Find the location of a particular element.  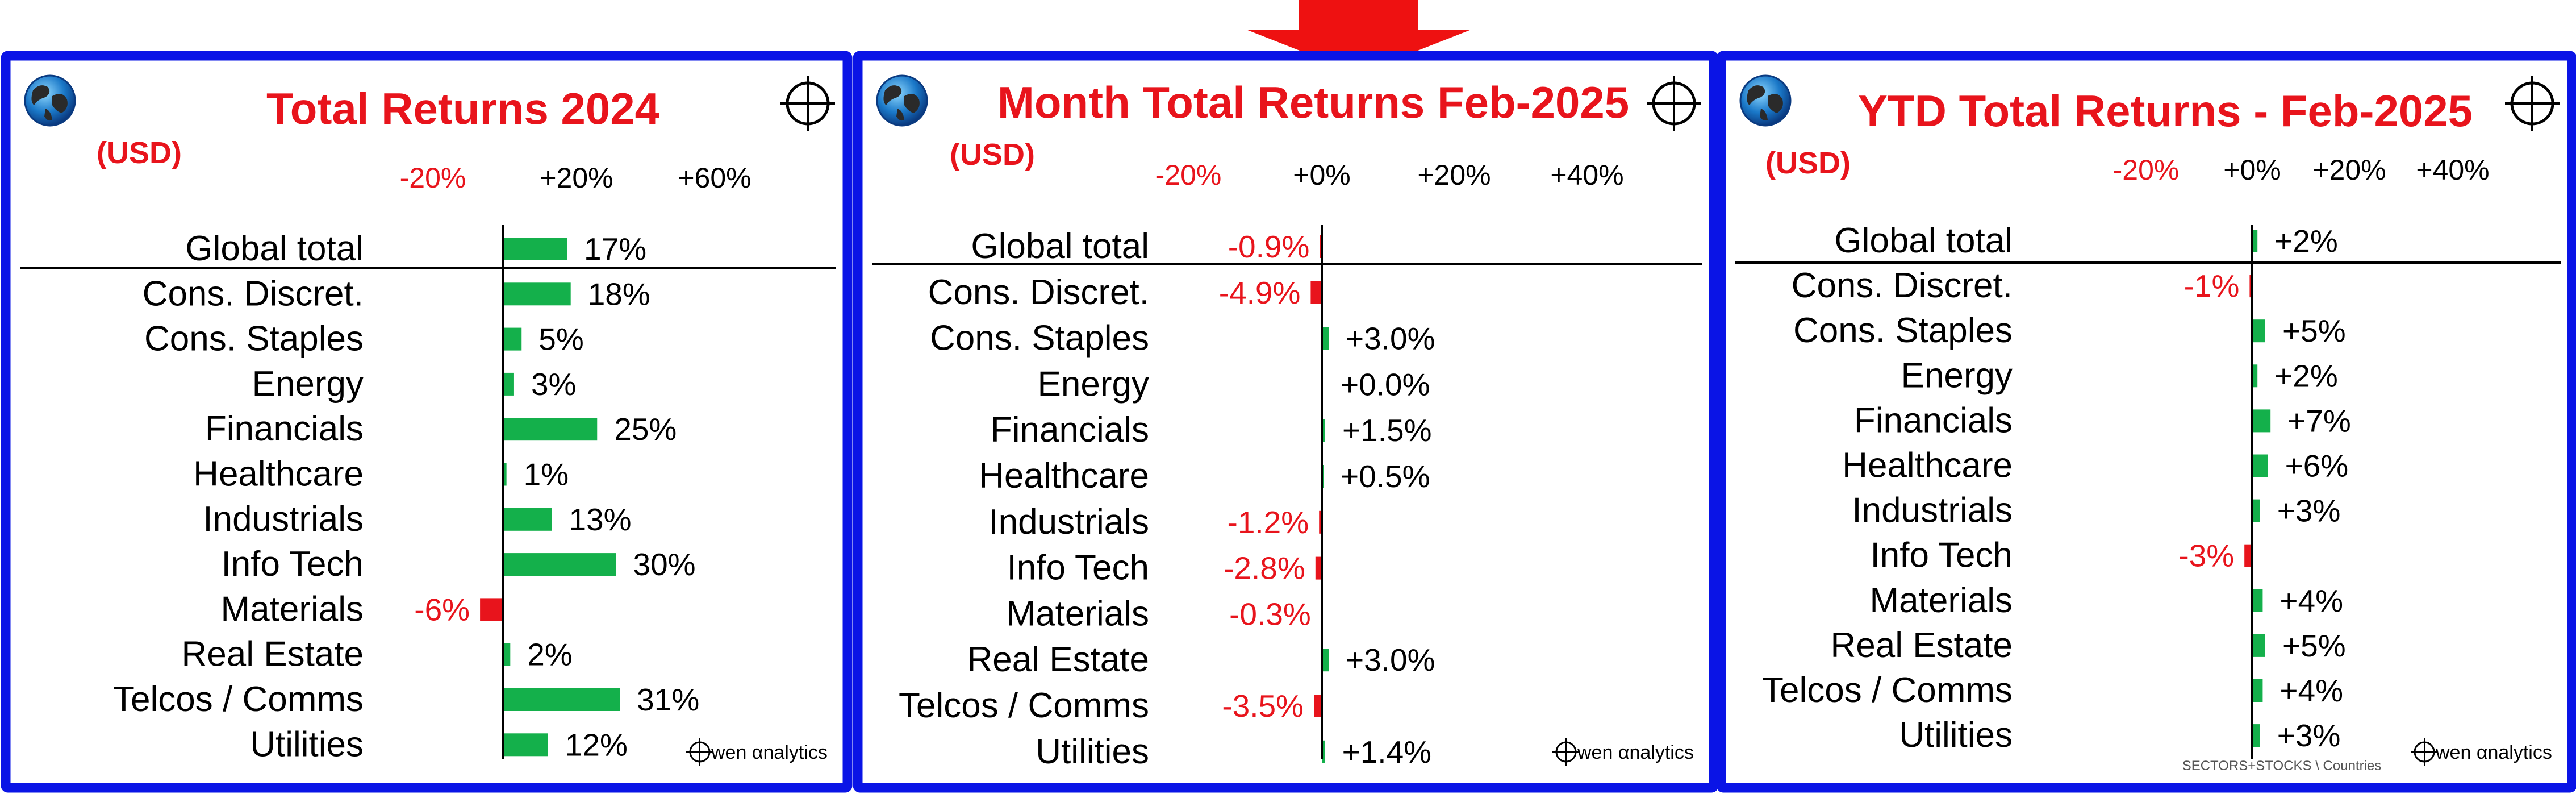

chart-title: Total Returns 2024 is located at coordinates (463, 109).